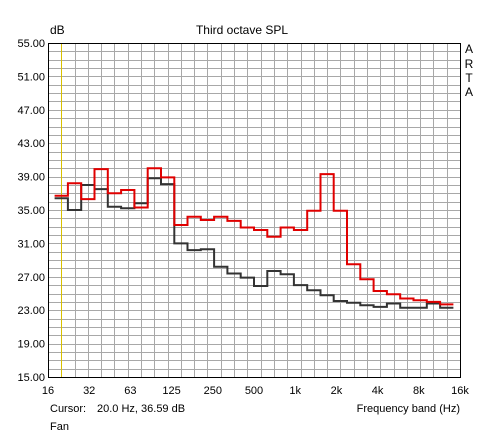 The height and width of the screenshot is (437, 484). What do you see at coordinates (468, 49) in the screenshot?
I see `brand-letter-a: A` at bounding box center [468, 49].